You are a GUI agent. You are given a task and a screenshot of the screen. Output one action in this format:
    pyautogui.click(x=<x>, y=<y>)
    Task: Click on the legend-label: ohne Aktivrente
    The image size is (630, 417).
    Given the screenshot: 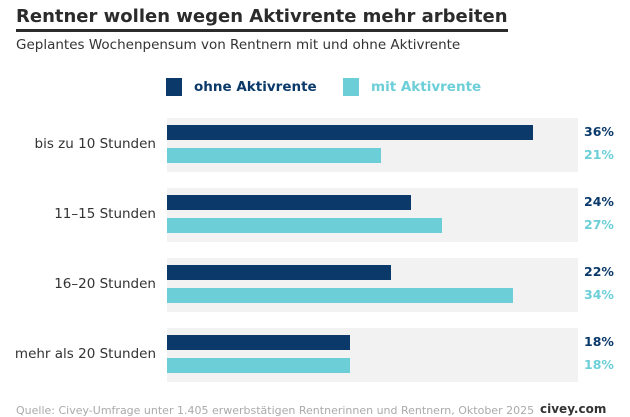 What is the action you would take?
    pyautogui.click(x=255, y=87)
    